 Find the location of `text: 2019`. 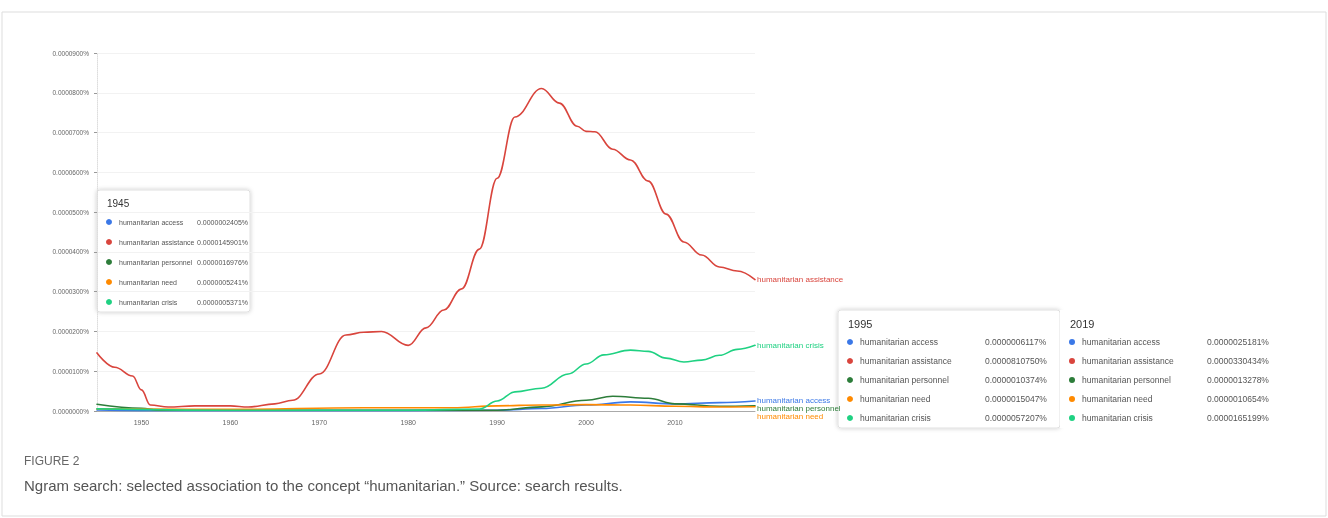

text: 2019 is located at coordinates (1082, 324).